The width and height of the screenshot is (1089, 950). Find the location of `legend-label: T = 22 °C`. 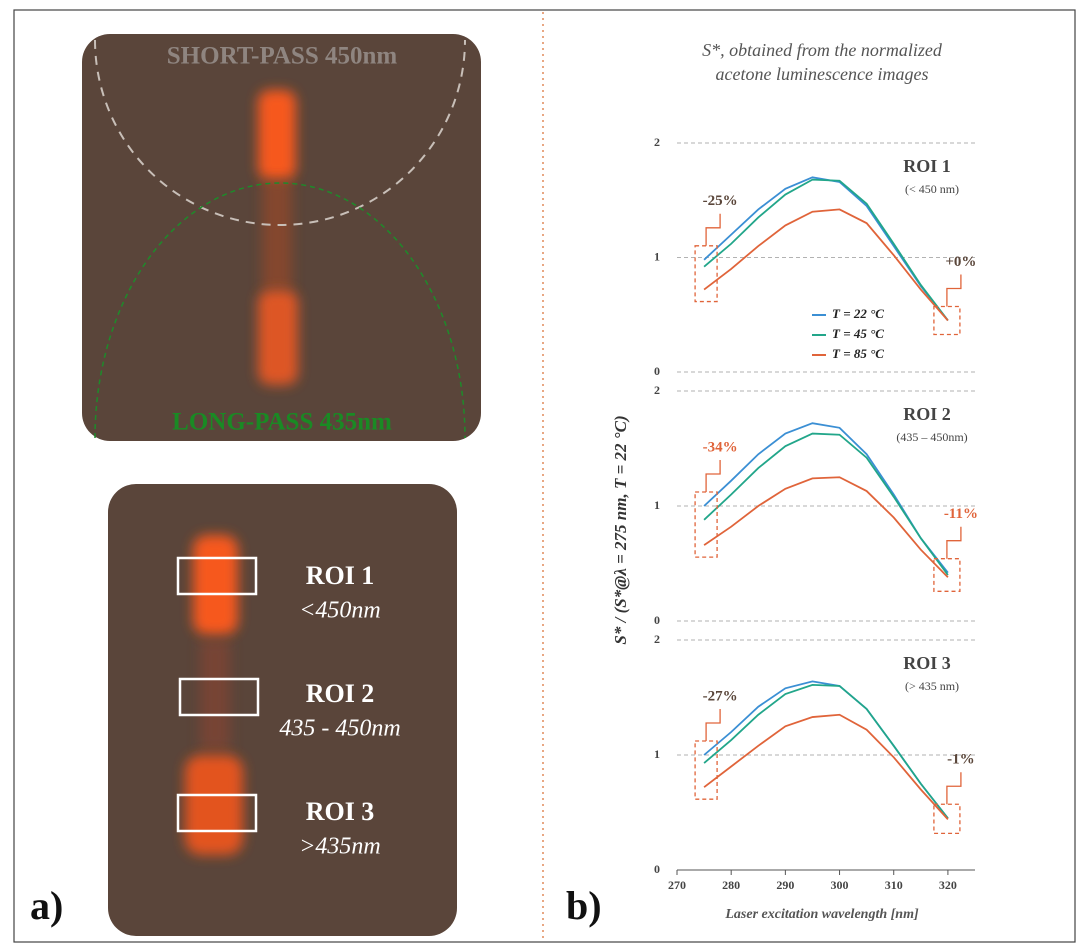

legend-label: T = 22 °C is located at coordinates (858, 313).